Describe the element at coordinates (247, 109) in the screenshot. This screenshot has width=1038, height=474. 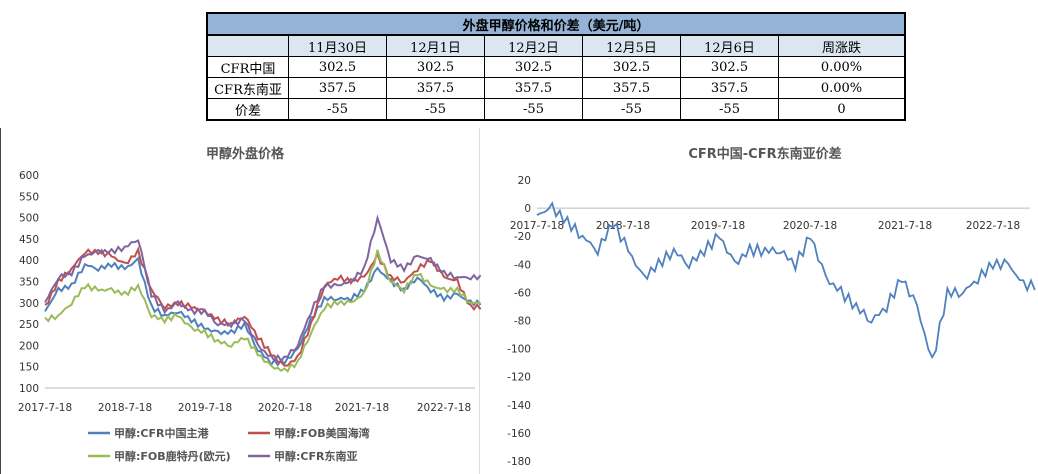
I see `row-label: 价差` at that location.